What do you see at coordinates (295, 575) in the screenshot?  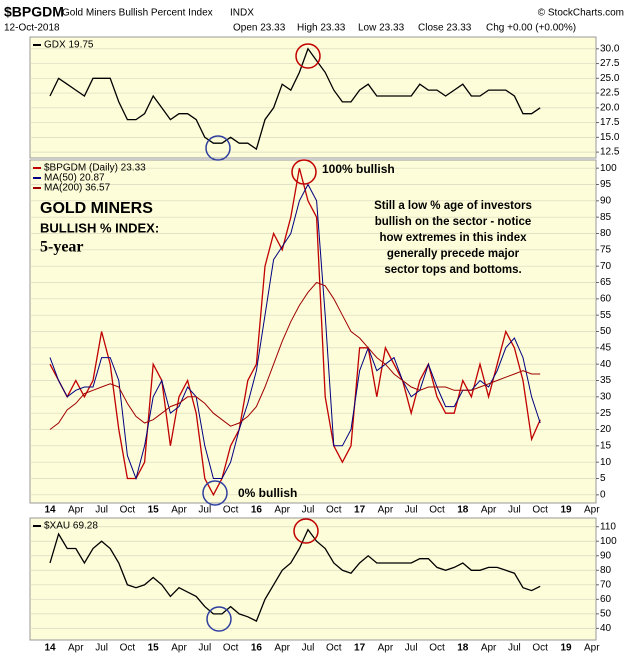 I see `series-line` at bounding box center [295, 575].